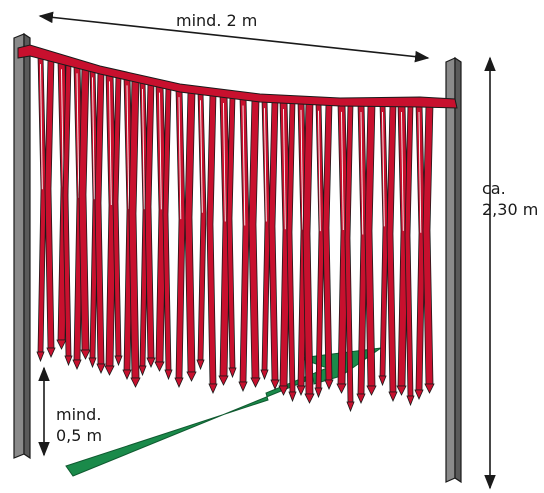 Image resolution: width=544 pixels, height=493 pixels. What do you see at coordinates (79, 435) in the screenshot?
I see `clearance-label-line2: 0,5 m` at bounding box center [79, 435].